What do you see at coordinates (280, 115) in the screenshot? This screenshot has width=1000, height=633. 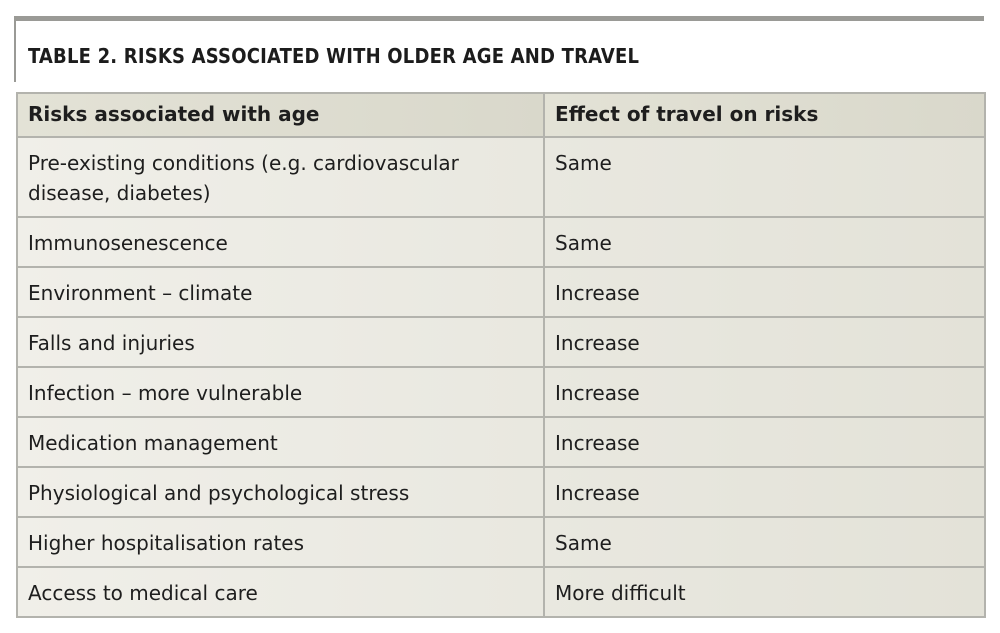 I see `column-header-risks: Risks associated with age` at bounding box center [280, 115].